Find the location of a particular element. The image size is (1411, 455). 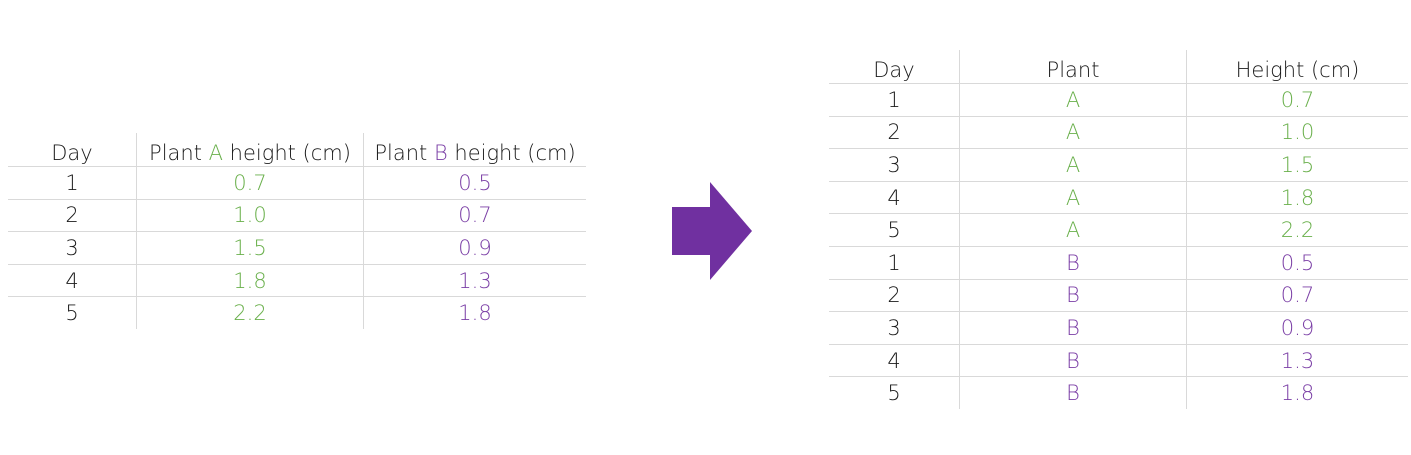

table-row: 3 1.5 0.9 is located at coordinates (297, 248).